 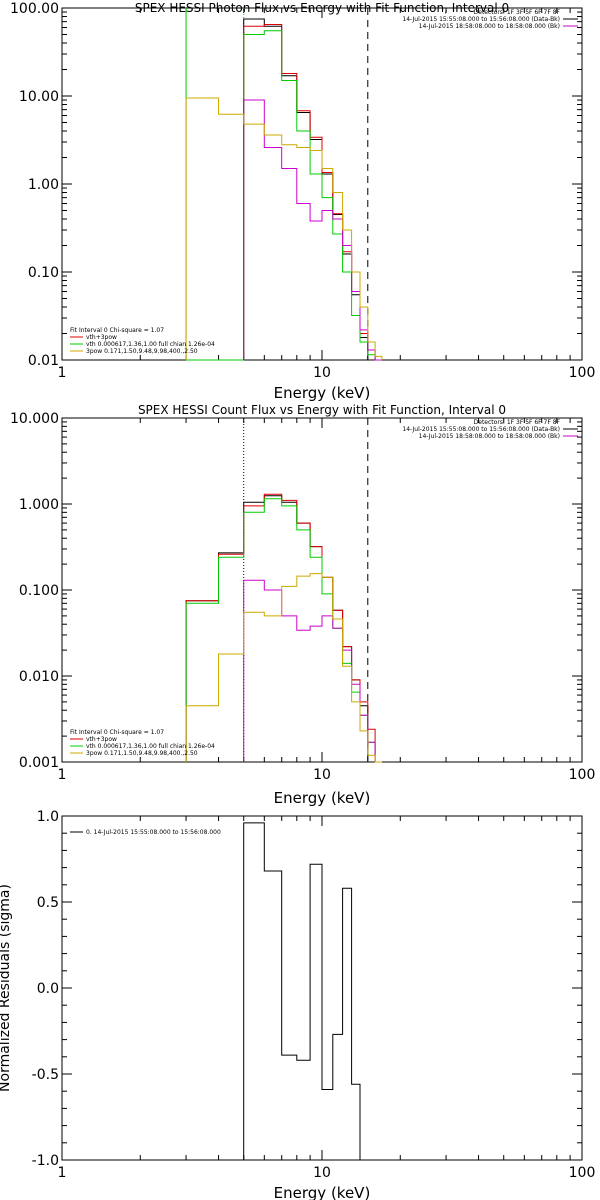 What do you see at coordinates (48, 817) in the screenshot?
I see `y-tick-label: 1.0` at bounding box center [48, 817].